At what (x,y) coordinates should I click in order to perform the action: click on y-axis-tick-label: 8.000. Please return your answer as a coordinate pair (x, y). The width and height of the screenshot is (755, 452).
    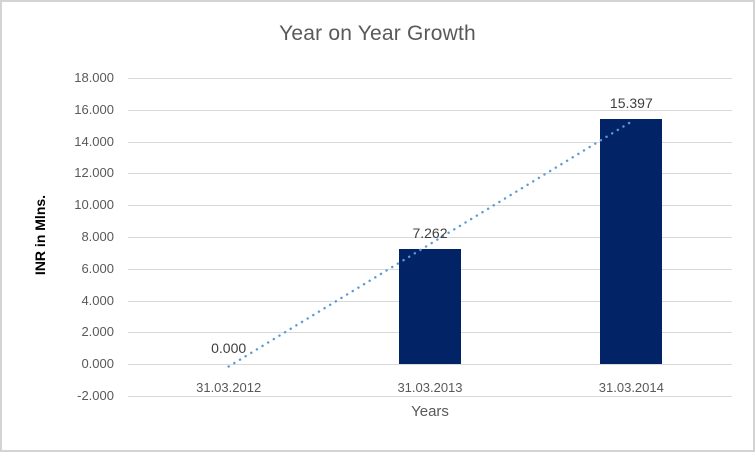
    Looking at the image, I should click on (97, 236).